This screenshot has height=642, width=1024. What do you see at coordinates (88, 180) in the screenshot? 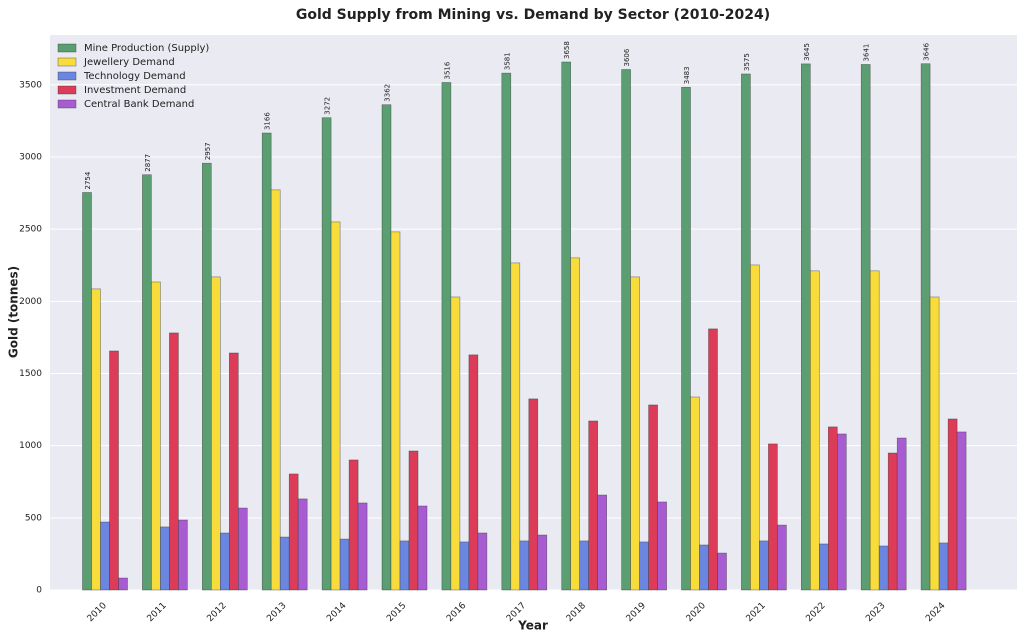
I see `value-label: 2754` at bounding box center [88, 180].